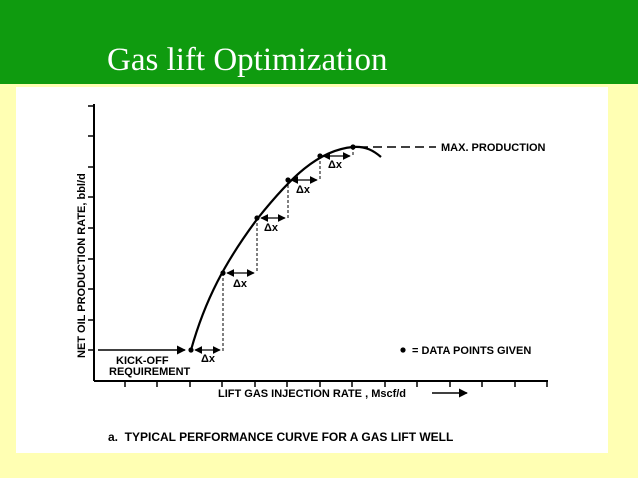  Describe the element at coordinates (493, 148) in the screenshot. I see `max-production-label: MAX. PRODUCTION` at that location.